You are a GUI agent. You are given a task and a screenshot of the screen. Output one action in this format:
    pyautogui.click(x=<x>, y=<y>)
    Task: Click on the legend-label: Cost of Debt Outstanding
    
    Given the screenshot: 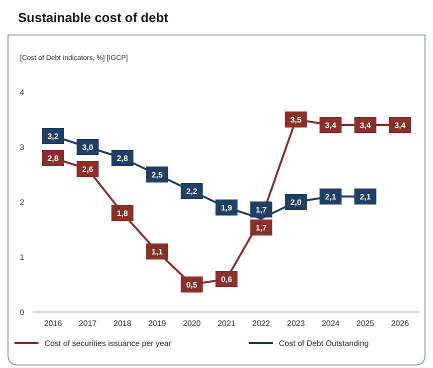 What is the action you would take?
    pyautogui.click(x=323, y=343)
    